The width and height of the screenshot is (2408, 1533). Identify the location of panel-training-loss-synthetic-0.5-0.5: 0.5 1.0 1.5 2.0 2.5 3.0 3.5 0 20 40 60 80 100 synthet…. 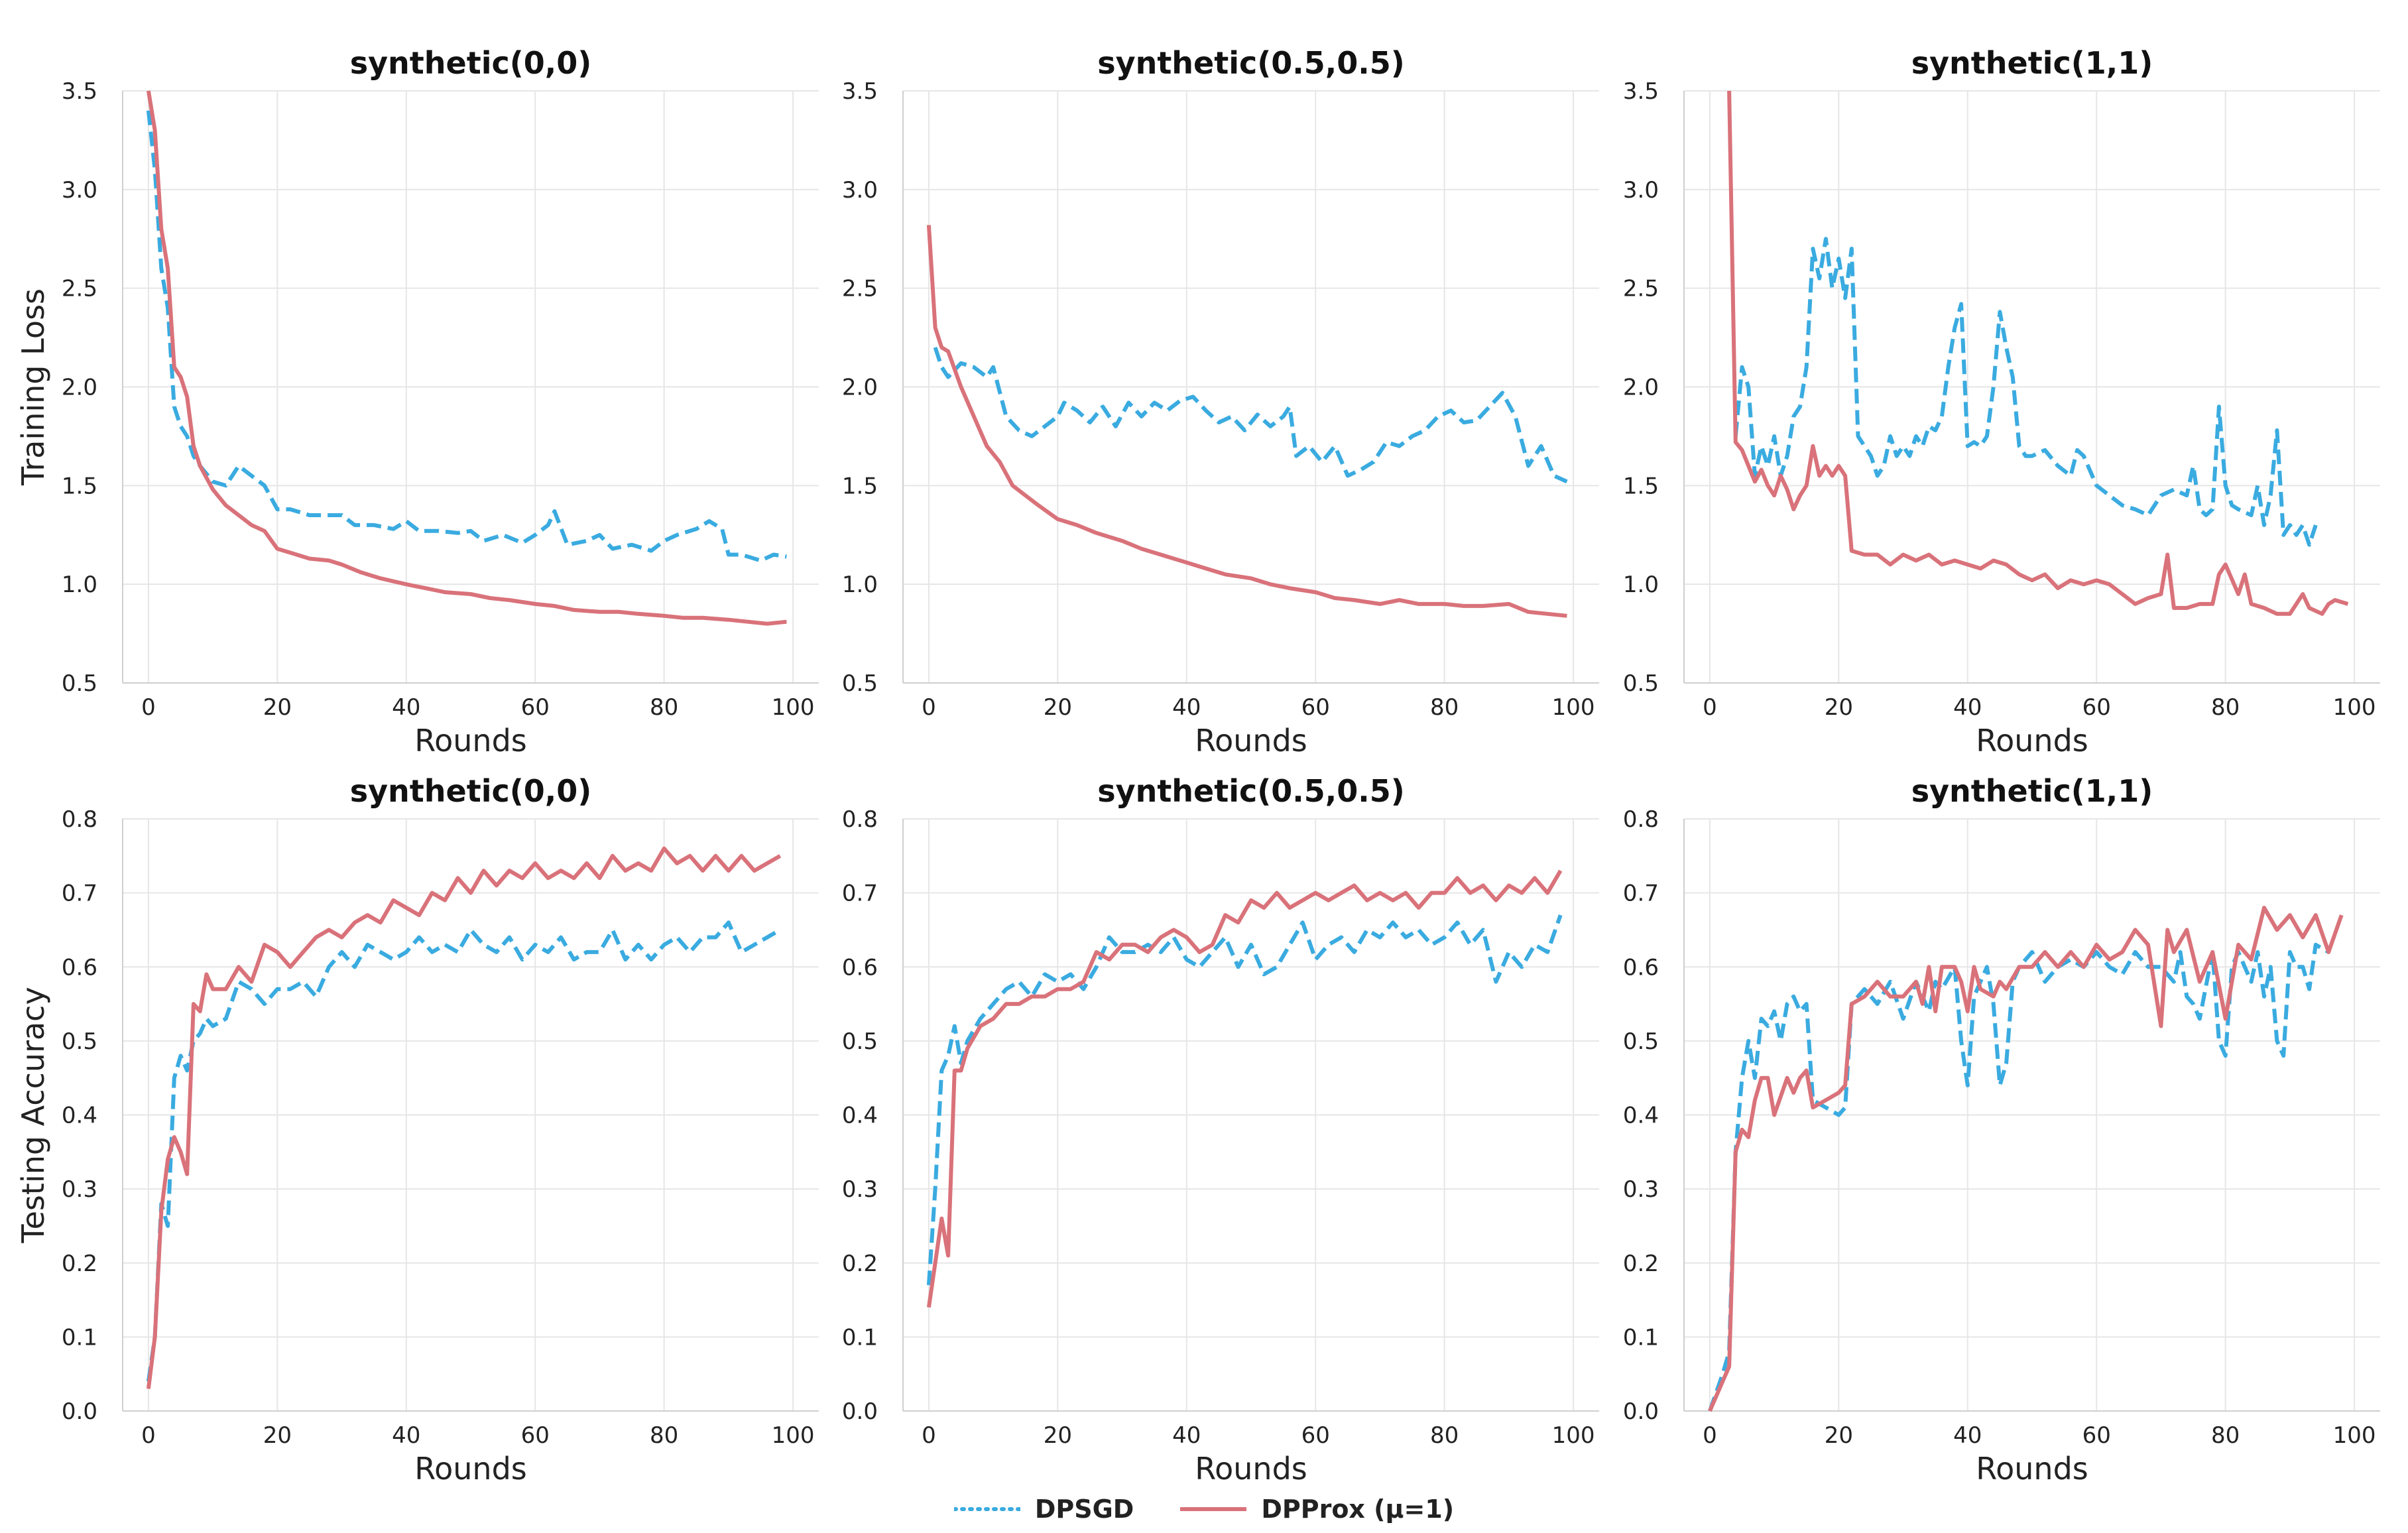
(1220, 402).